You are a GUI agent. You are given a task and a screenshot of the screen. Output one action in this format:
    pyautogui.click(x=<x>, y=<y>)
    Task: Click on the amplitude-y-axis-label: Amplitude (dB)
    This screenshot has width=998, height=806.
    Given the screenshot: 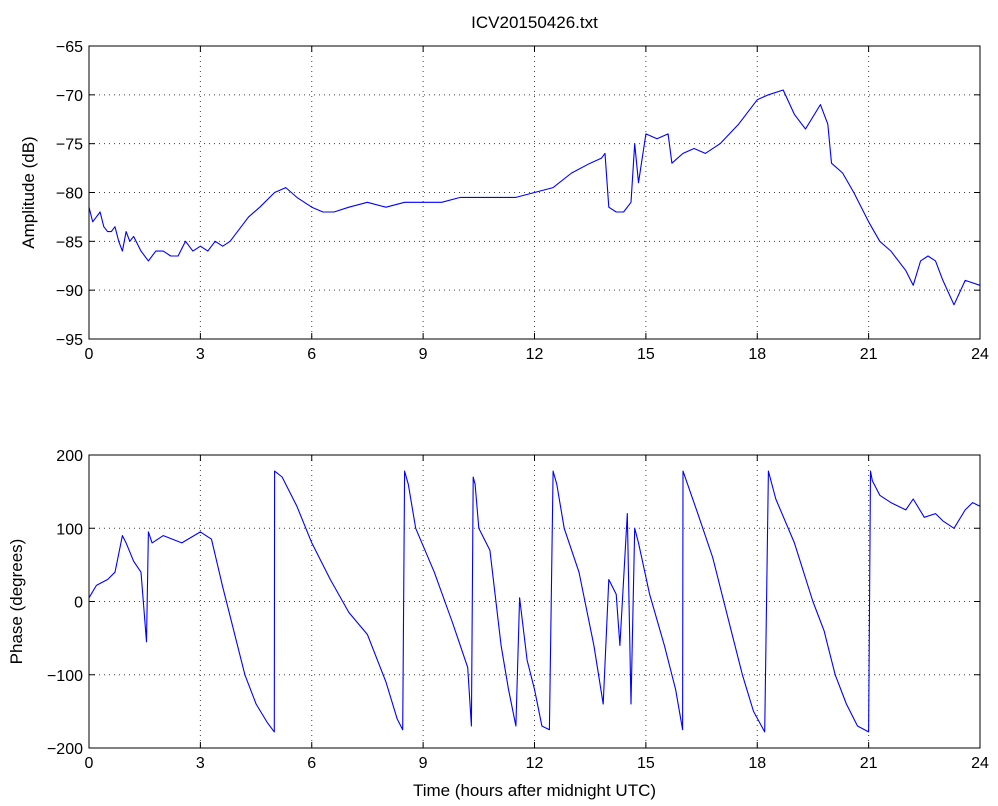 What is the action you would take?
    pyautogui.click(x=28, y=192)
    